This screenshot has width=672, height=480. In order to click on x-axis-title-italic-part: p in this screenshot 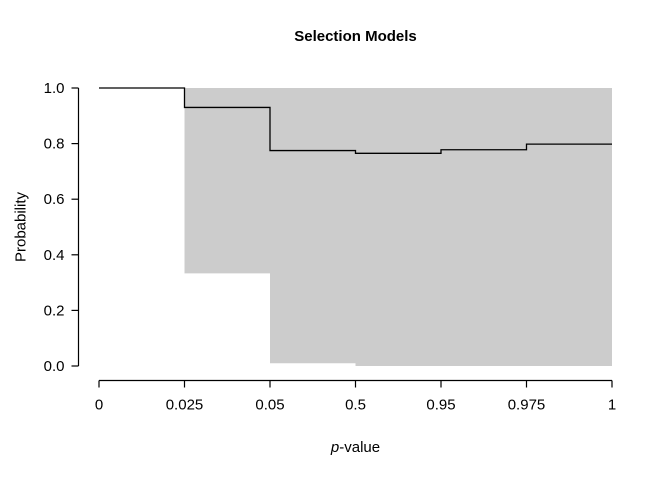, I will do `click(335, 447)`.